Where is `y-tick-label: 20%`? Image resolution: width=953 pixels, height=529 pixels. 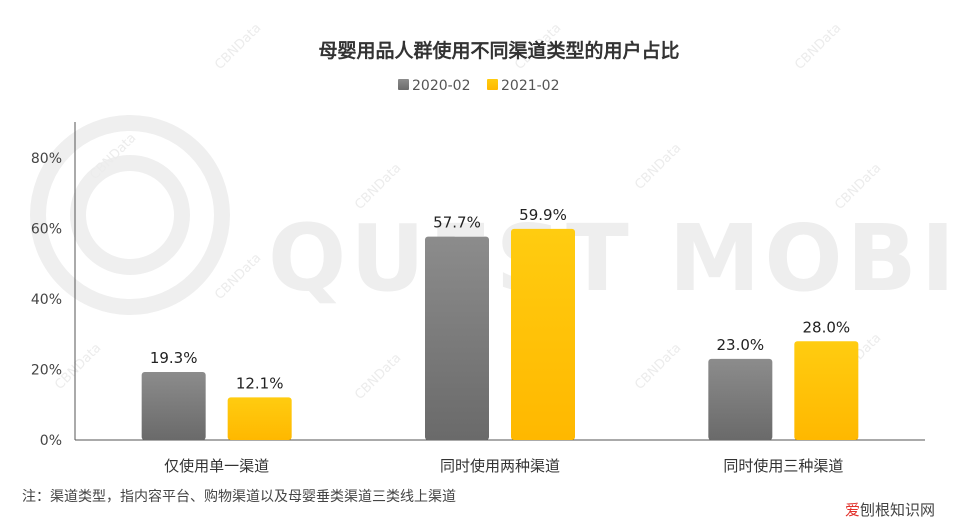 y-tick-label: 20% is located at coordinates (46, 371).